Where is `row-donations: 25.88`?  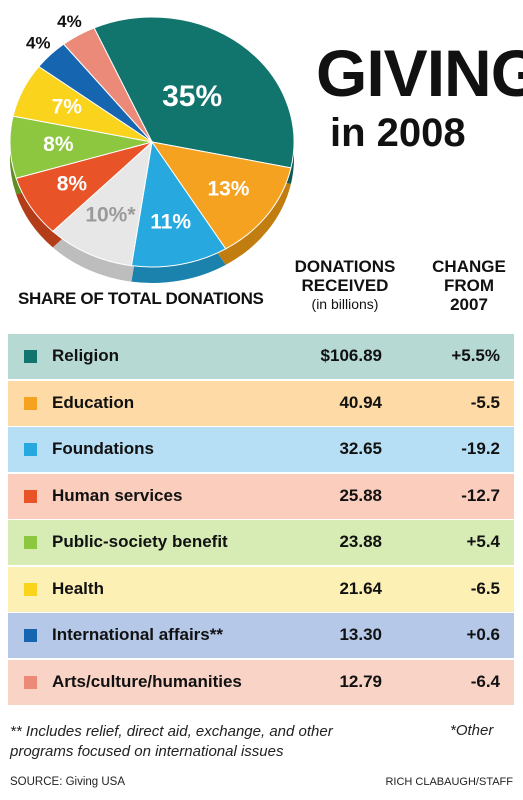 row-donations: 25.88 is located at coordinates (360, 495).